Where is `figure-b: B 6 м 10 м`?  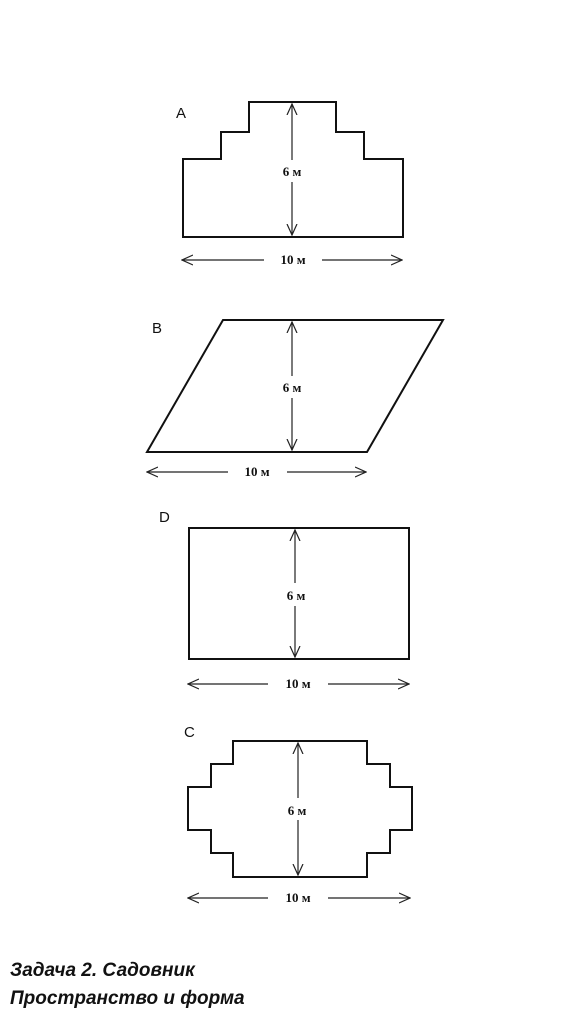
figure-b: B 6 м 10 м is located at coordinates (295, 399).